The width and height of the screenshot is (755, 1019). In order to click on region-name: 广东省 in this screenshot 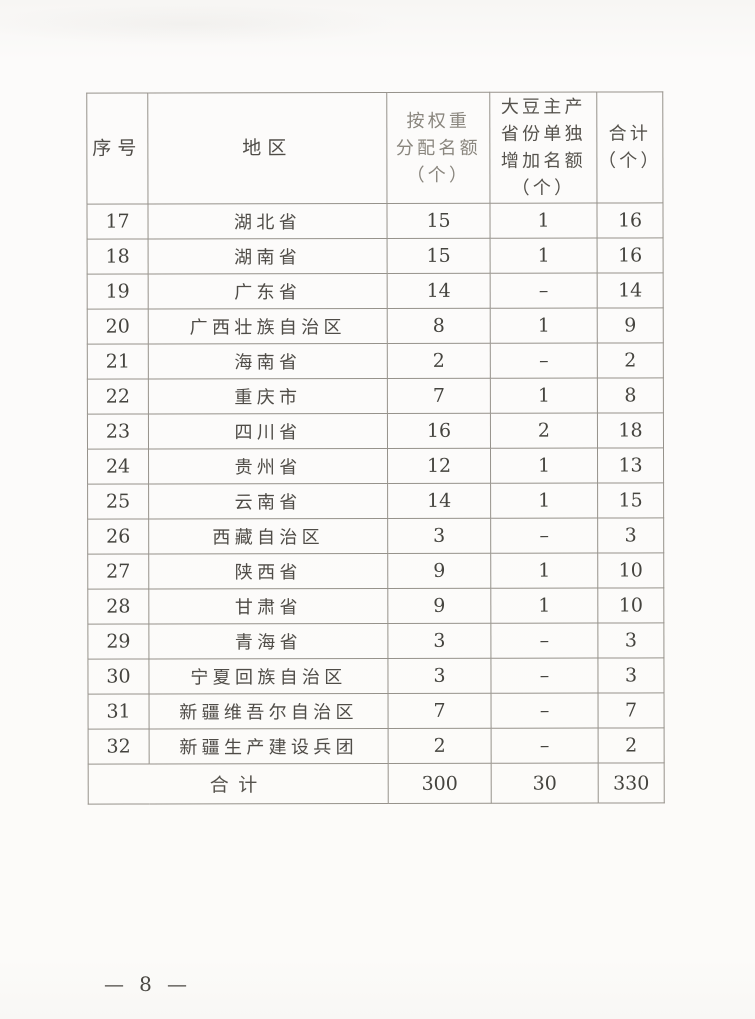, I will do `click(268, 291)`.